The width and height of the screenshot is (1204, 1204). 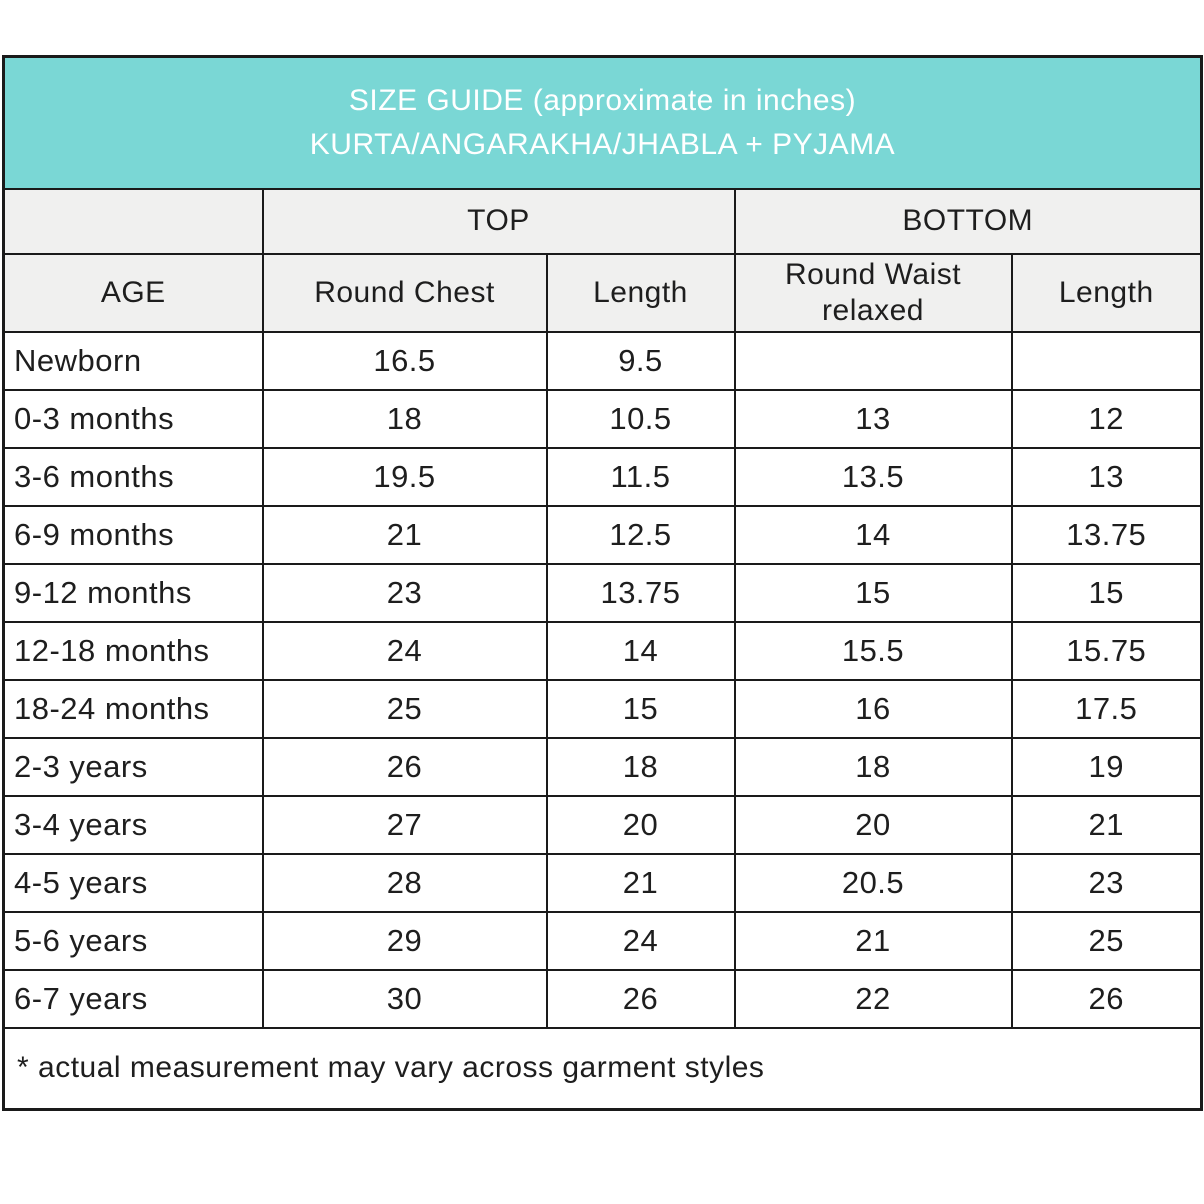 I want to click on cell-value: 22, so click(x=873, y=998).